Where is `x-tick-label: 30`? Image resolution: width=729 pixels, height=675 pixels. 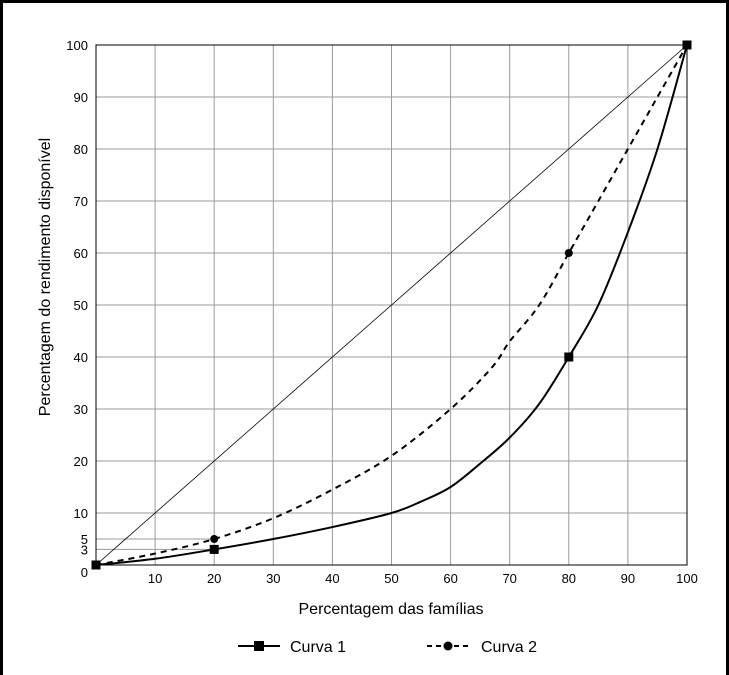 x-tick-label: 30 is located at coordinates (273, 578).